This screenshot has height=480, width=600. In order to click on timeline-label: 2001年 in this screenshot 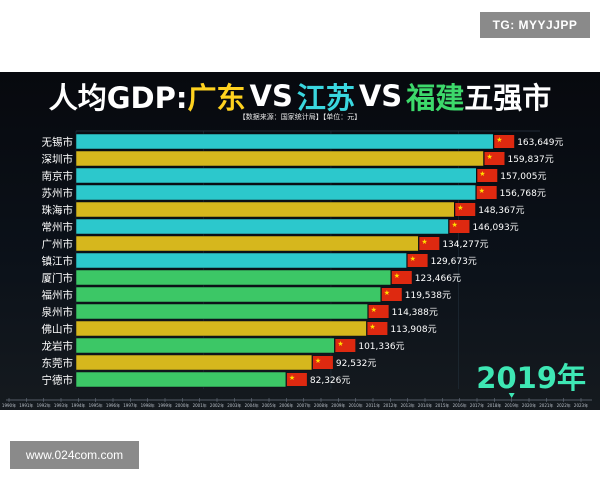, I will do `click(200, 405)`.